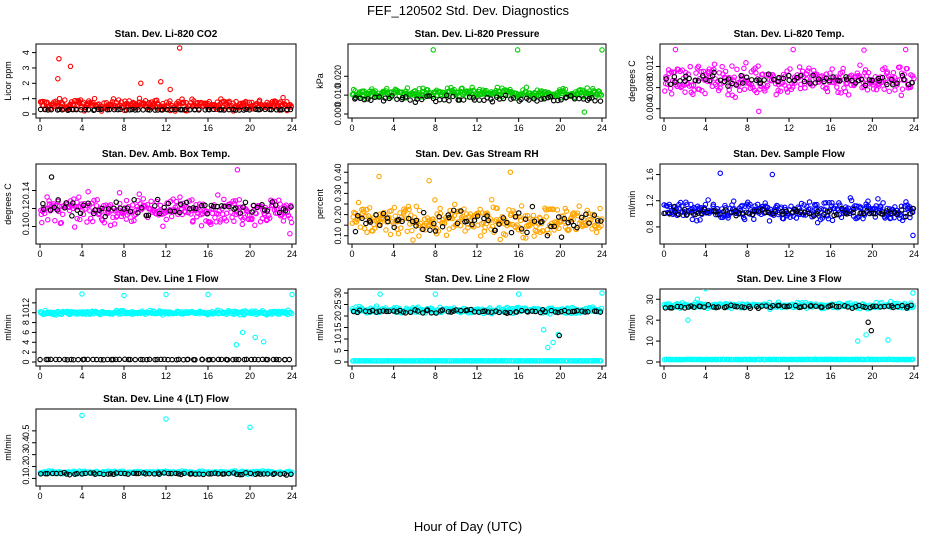  I want to click on data-points, so click(166, 445).